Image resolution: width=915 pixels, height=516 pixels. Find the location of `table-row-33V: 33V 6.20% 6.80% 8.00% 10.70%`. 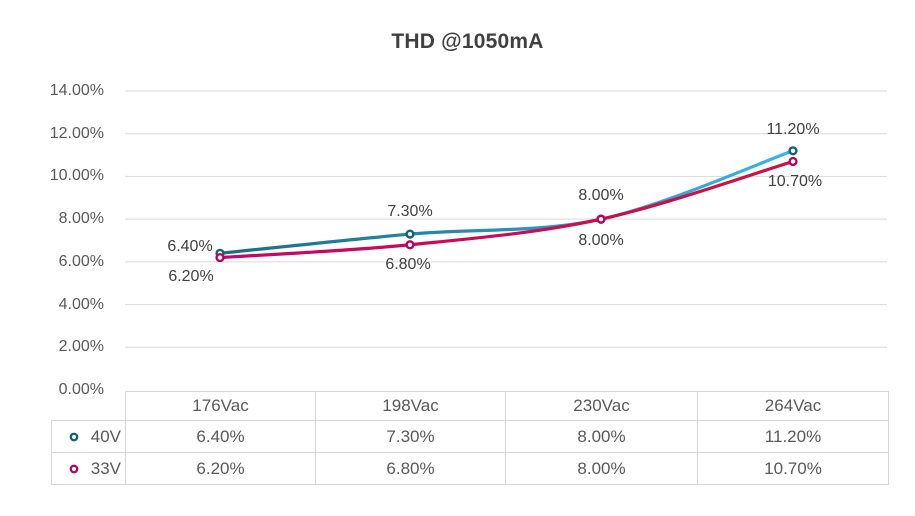

table-row-33V: 33V 6.20% 6.80% 8.00% 10.70% is located at coordinates (470, 468).